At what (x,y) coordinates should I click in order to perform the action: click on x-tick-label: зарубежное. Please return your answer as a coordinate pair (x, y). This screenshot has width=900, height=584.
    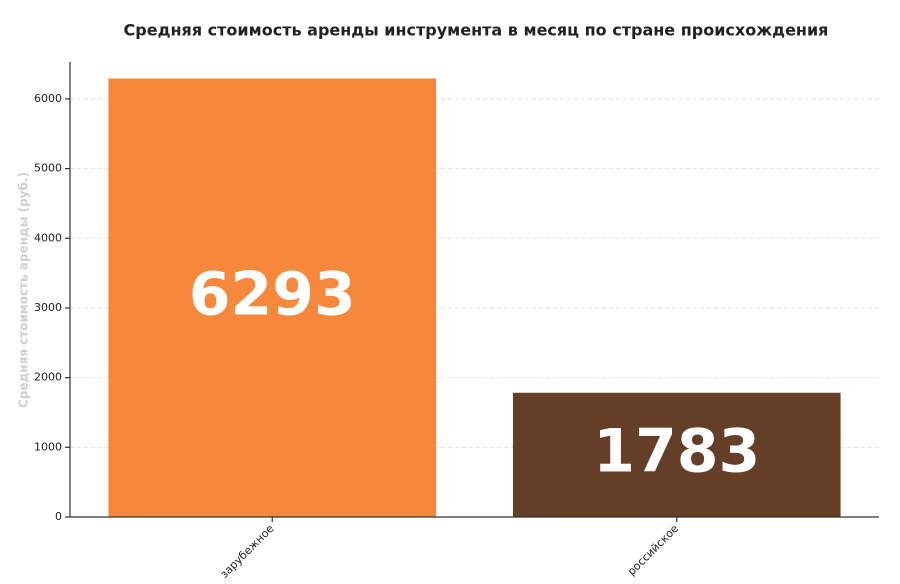
    Looking at the image, I should click on (247, 551).